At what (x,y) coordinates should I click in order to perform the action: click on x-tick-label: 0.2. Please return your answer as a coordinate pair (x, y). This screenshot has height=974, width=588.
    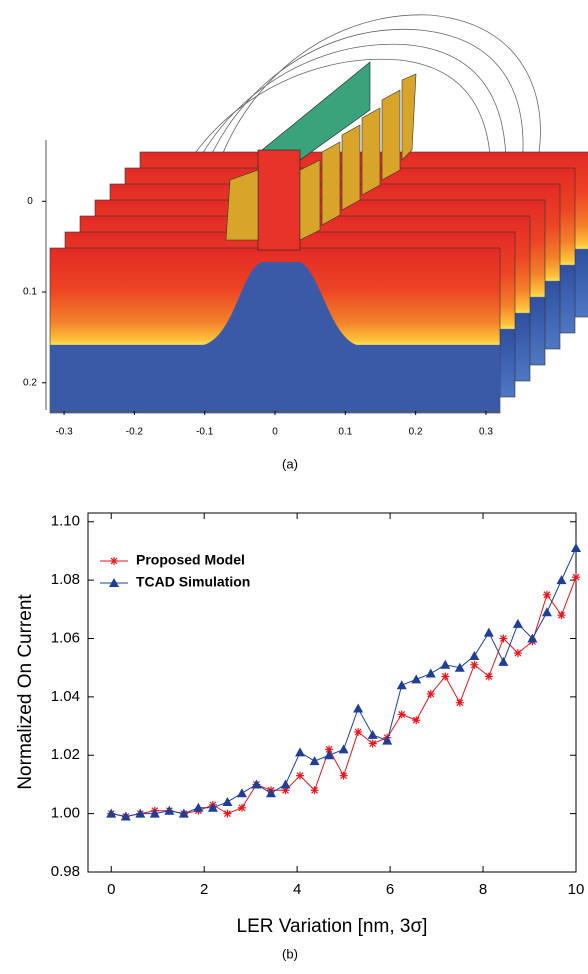
    Looking at the image, I should click on (416, 432).